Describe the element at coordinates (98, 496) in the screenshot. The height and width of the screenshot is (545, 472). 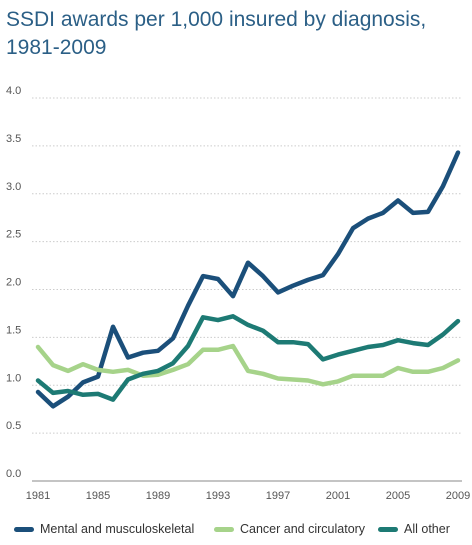
I see `x-tick-label: 1985` at that location.